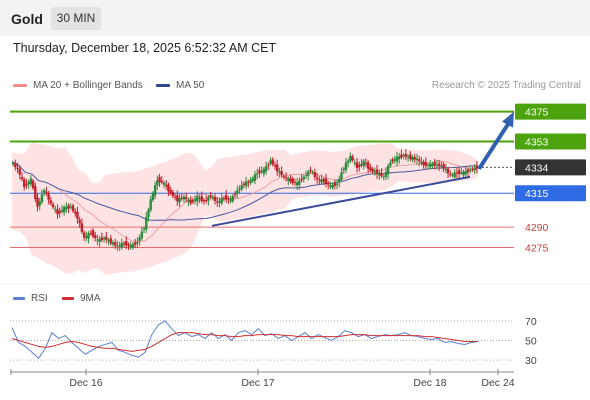 Image resolution: width=590 pixels, height=400 pixels. Describe the element at coordinates (19, 298) in the screenshot. I see `legend-rsi-swatch` at that location.